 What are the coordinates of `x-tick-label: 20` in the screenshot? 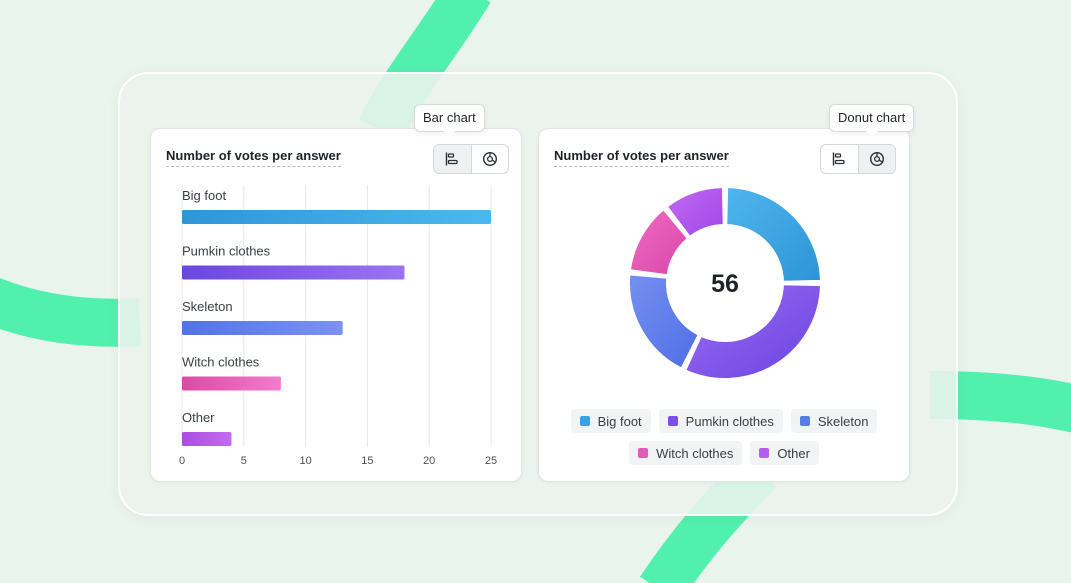 It's located at (429, 461).